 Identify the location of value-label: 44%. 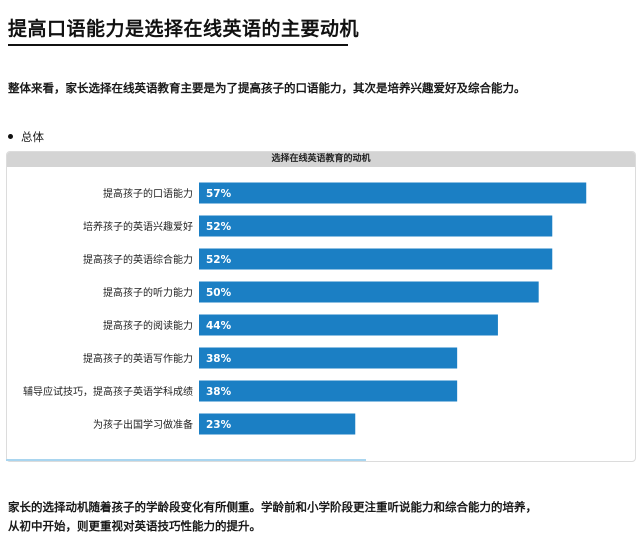
(219, 326).